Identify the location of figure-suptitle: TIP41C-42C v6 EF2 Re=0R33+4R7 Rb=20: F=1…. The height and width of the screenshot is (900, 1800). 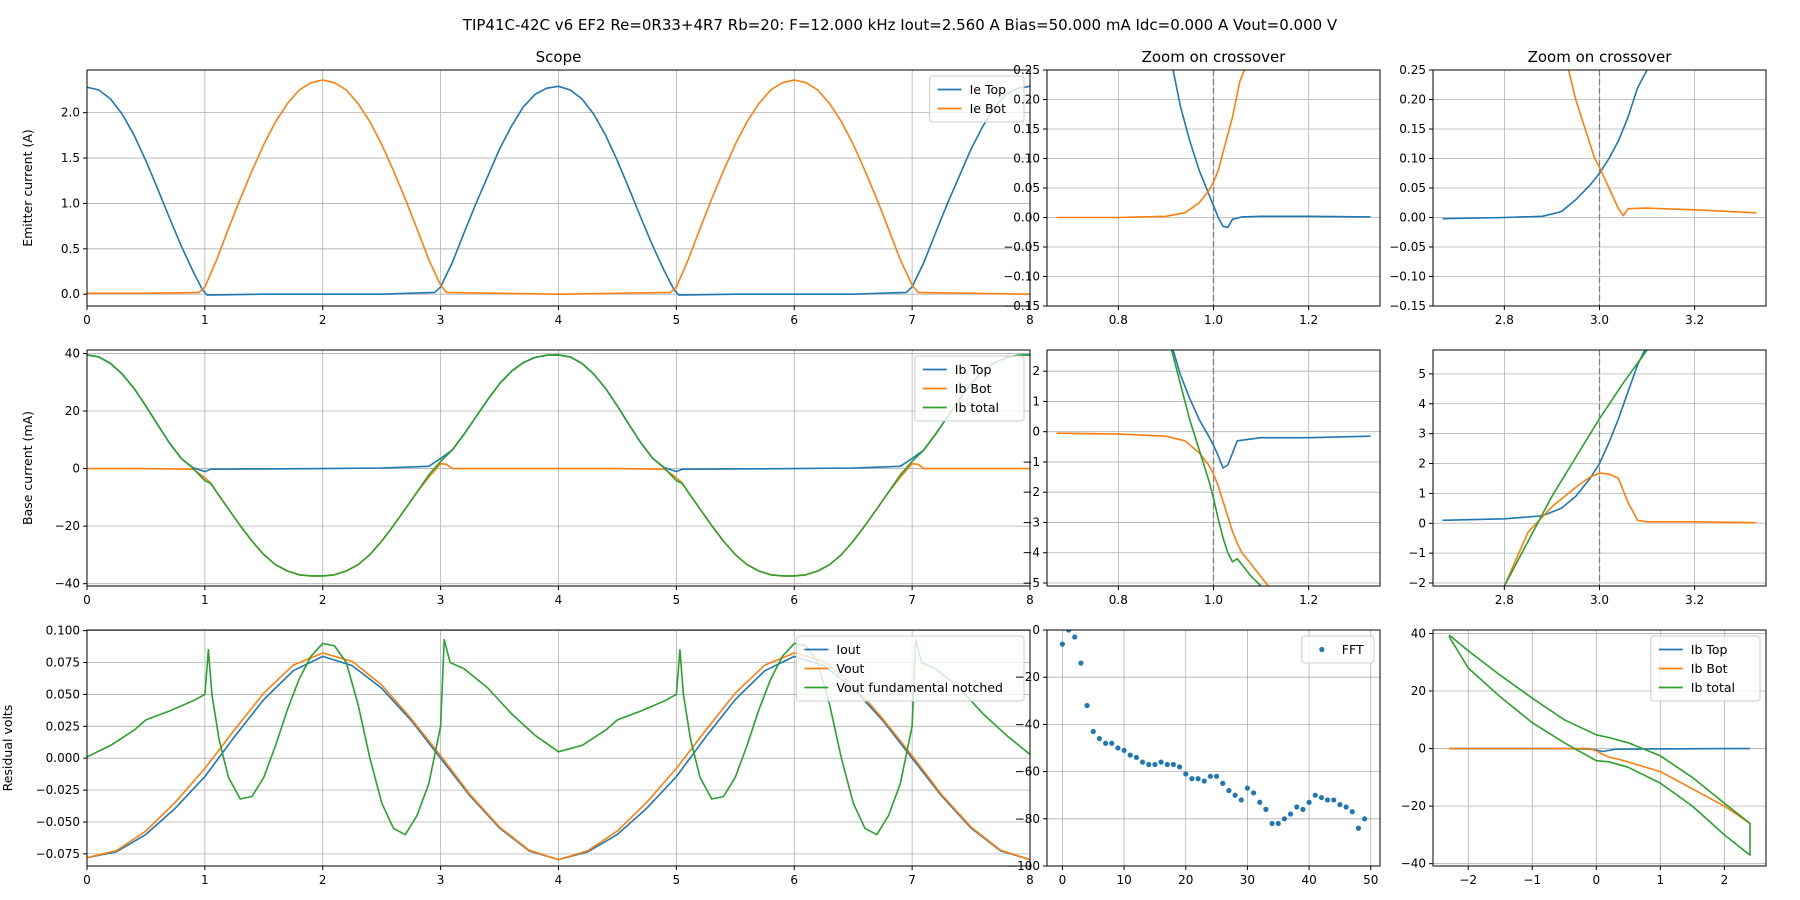
(900, 25).